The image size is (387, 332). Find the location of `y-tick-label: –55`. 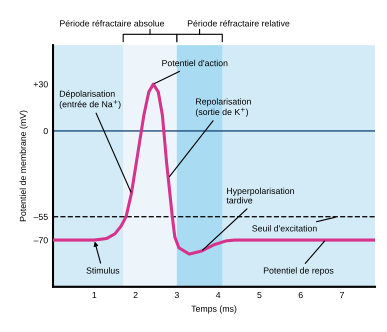

y-tick-label: –55 is located at coordinates (41, 217).